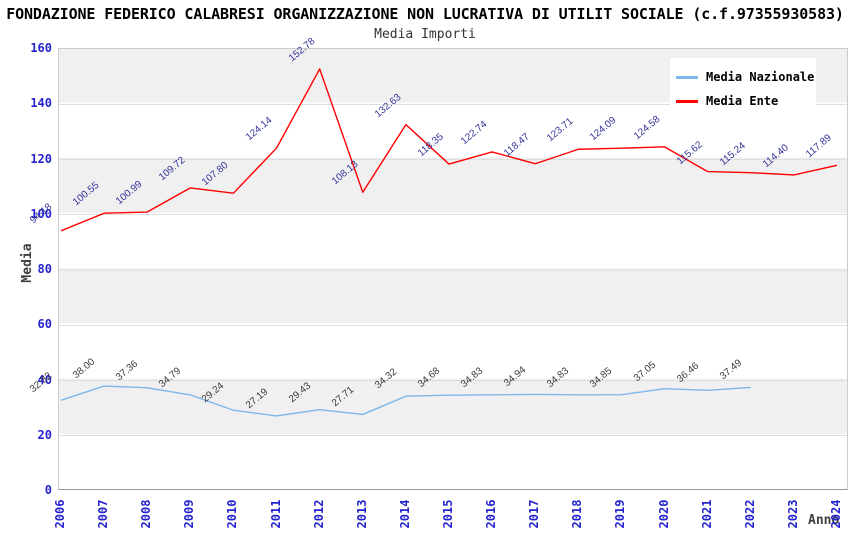 The width and height of the screenshot is (850, 550). Describe the element at coordinates (232, 514) in the screenshot. I see `x-tick-label: 2010` at that location.